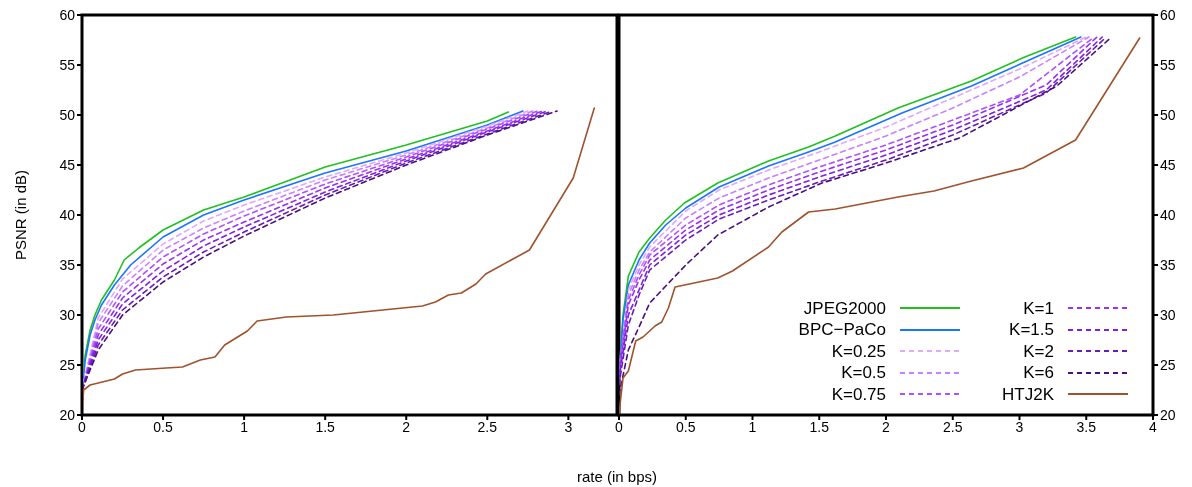 This screenshot has height=487, width=1192. What do you see at coordinates (20, 215) in the screenshot?
I see `y-axis-title: PSNR (in dB)` at bounding box center [20, 215].